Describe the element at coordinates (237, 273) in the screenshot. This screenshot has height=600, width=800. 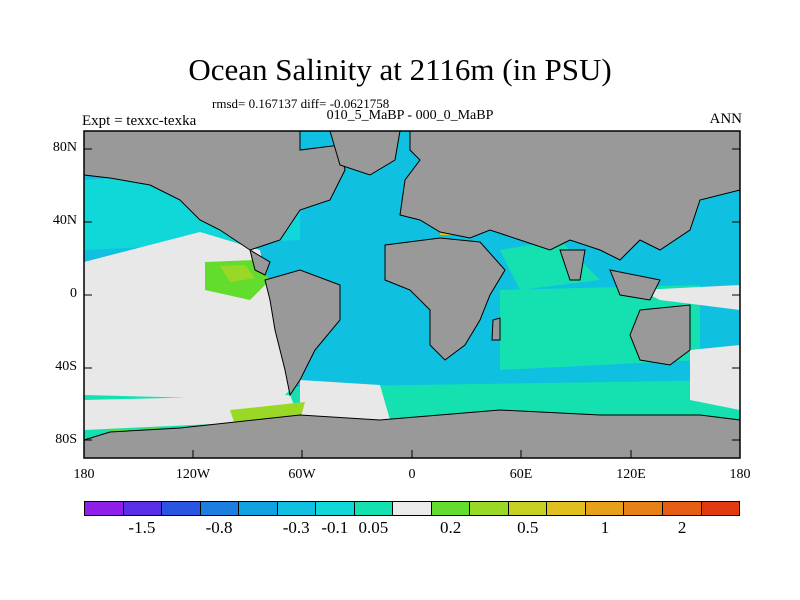
I see `positive-anomaly-core` at that location.